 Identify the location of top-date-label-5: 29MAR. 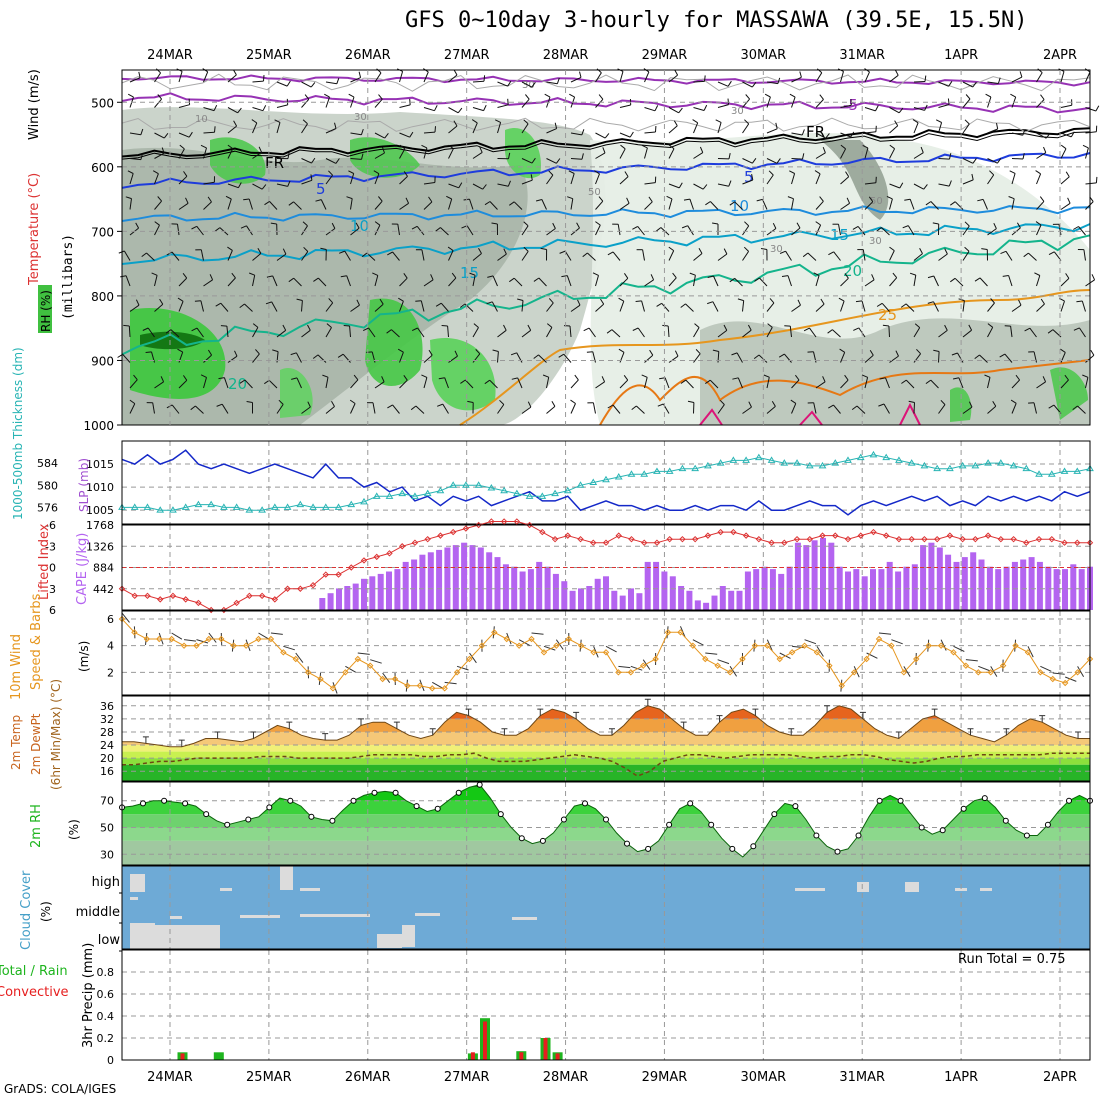
(665, 55).